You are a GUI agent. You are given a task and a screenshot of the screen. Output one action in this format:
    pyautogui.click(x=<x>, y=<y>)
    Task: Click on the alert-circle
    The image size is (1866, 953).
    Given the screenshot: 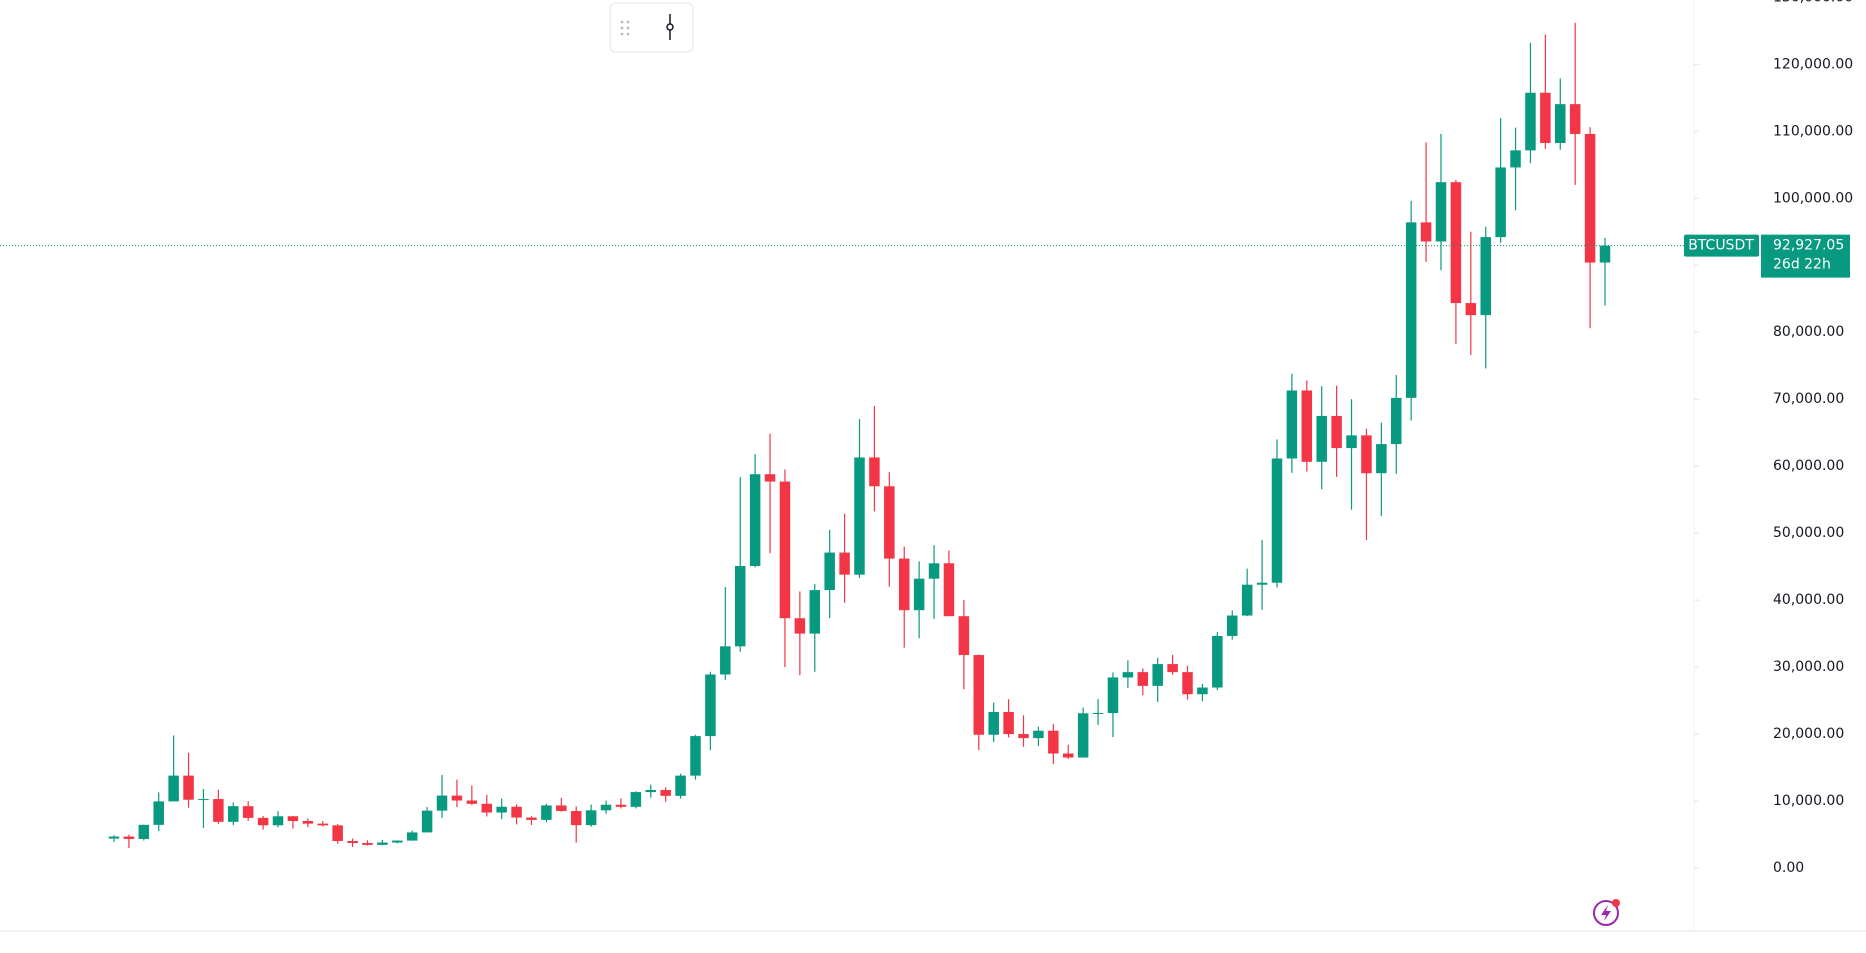 What is the action you would take?
    pyautogui.click(x=1606, y=913)
    